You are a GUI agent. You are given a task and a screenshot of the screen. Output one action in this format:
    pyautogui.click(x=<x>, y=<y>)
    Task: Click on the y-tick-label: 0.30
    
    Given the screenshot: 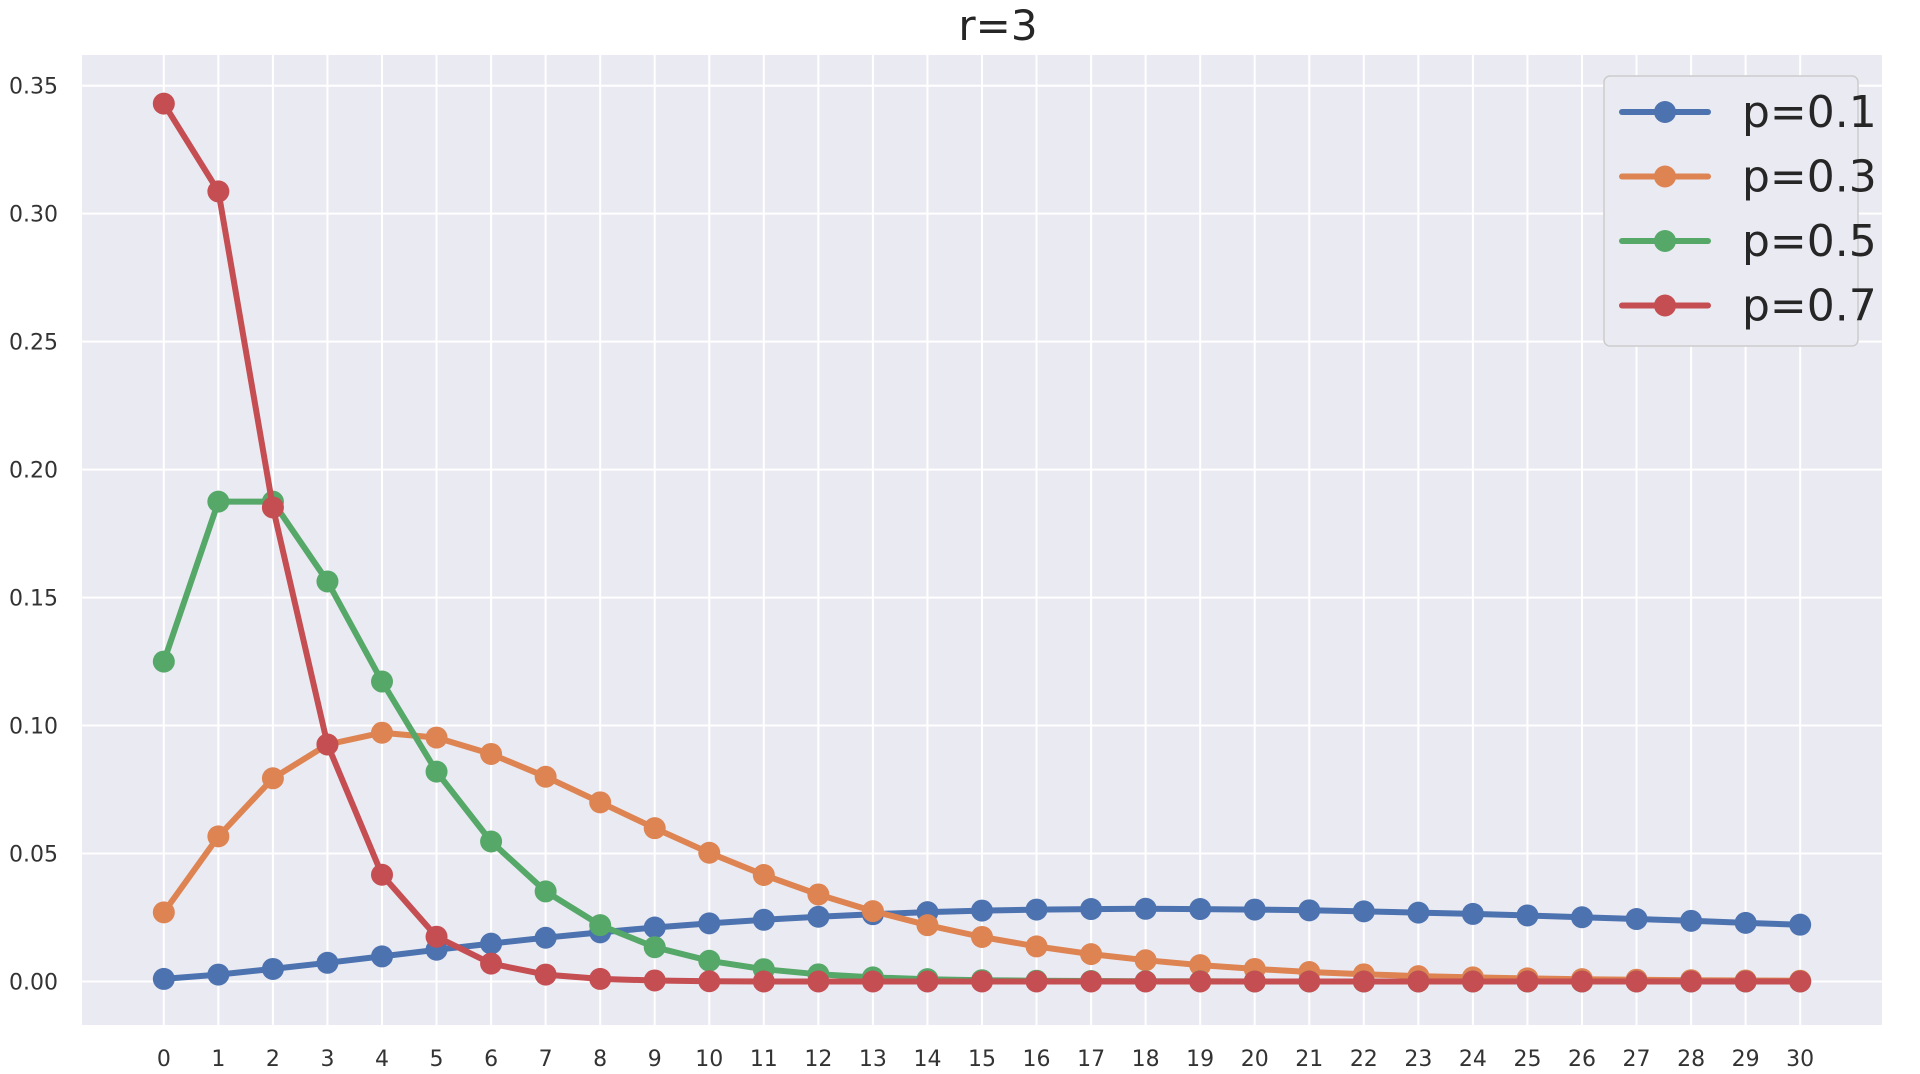 What is the action you would take?
    pyautogui.click(x=33, y=215)
    